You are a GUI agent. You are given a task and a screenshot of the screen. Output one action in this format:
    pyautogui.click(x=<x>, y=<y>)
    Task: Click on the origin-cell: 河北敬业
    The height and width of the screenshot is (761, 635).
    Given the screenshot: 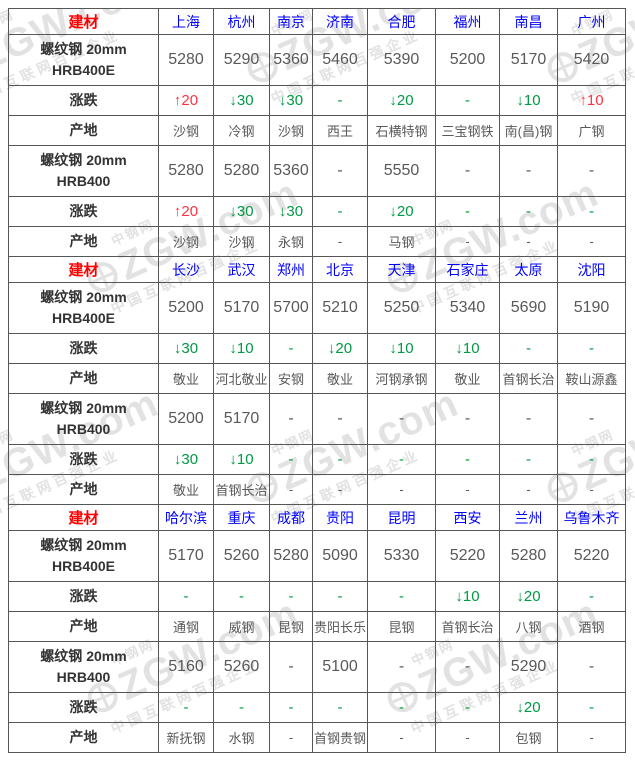 What is the action you would take?
    pyautogui.click(x=241, y=378)
    